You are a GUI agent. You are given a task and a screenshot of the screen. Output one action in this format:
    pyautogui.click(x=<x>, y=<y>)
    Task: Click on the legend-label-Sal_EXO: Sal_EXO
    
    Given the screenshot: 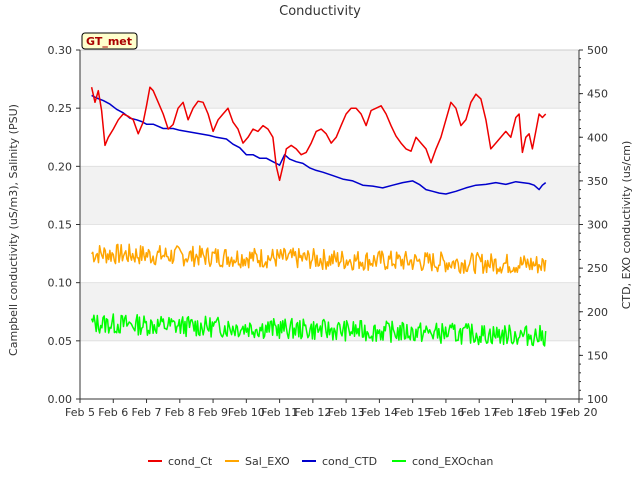 What is the action you would take?
    pyautogui.click(x=267, y=461)
    